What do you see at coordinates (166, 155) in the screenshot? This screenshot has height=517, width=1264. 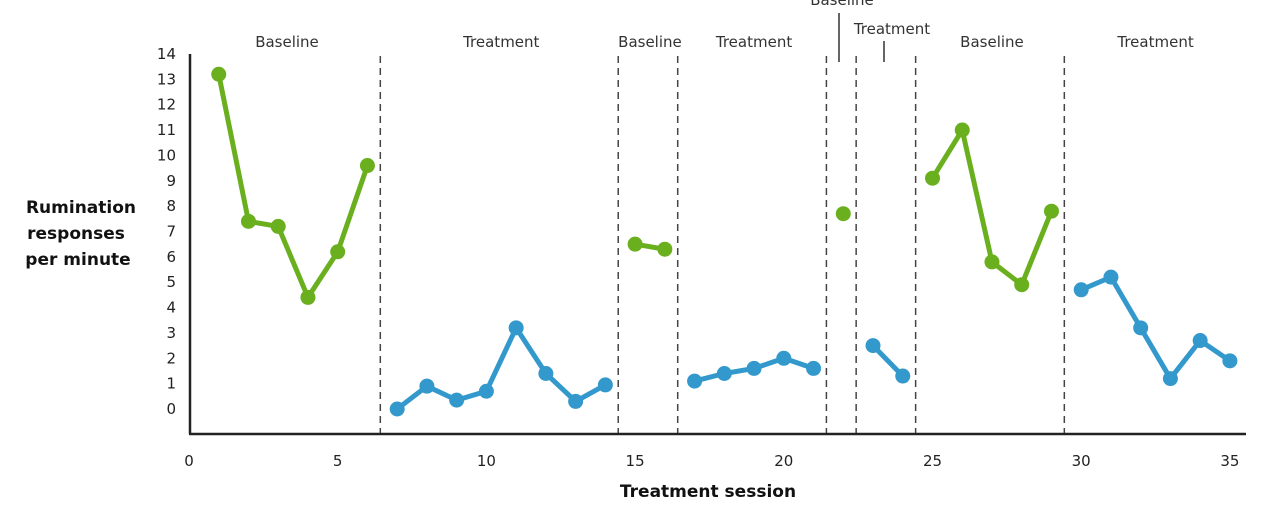 I see `y-tick-label: 10` at bounding box center [166, 155].